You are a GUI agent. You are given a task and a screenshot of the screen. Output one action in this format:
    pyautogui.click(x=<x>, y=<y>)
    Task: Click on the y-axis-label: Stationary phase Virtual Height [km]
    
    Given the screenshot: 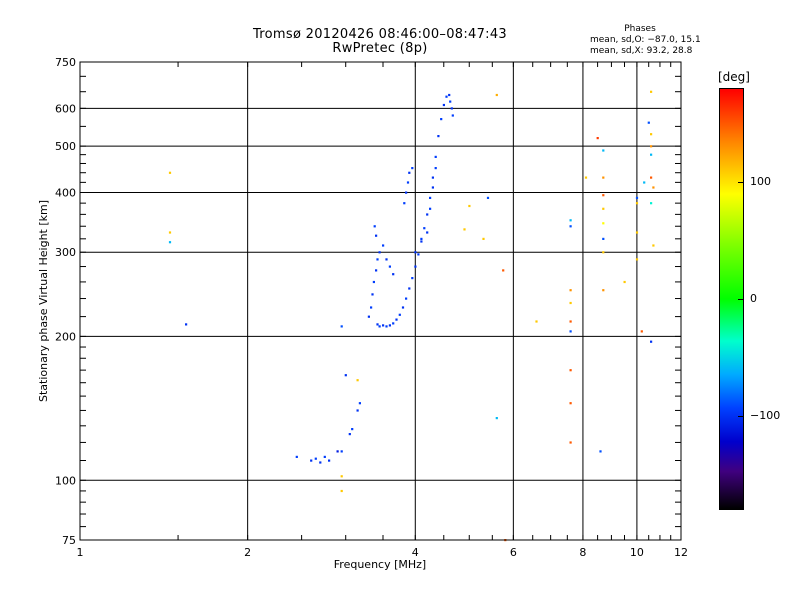 What is the action you would take?
    pyautogui.click(x=43, y=301)
    